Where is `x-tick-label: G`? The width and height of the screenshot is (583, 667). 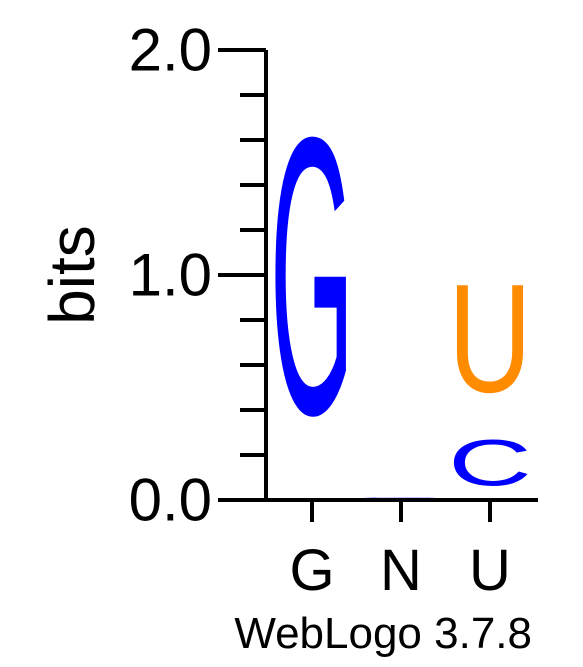 x-tick-label: G is located at coordinates (311, 570).